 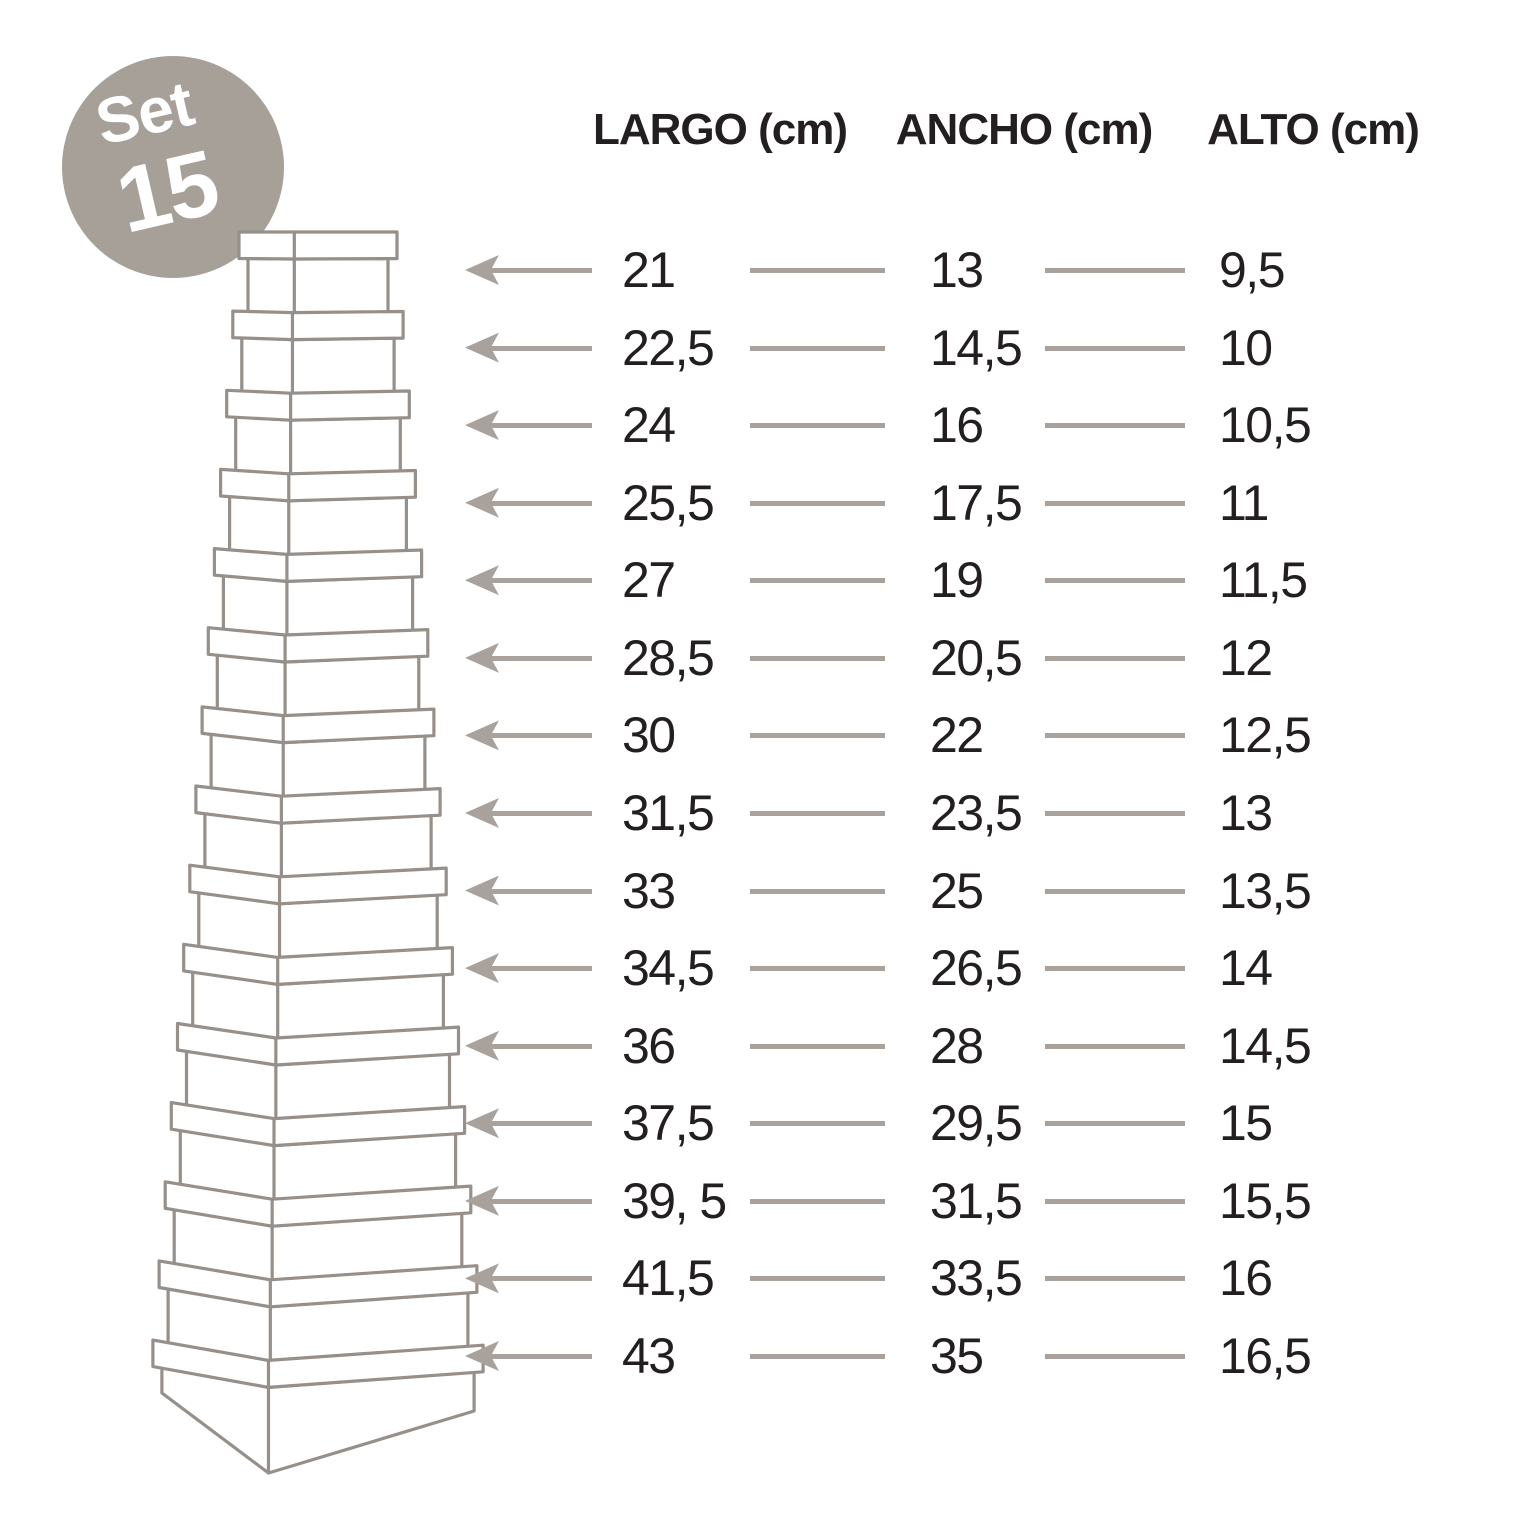 I want to click on largo-value: 24, so click(x=649, y=425).